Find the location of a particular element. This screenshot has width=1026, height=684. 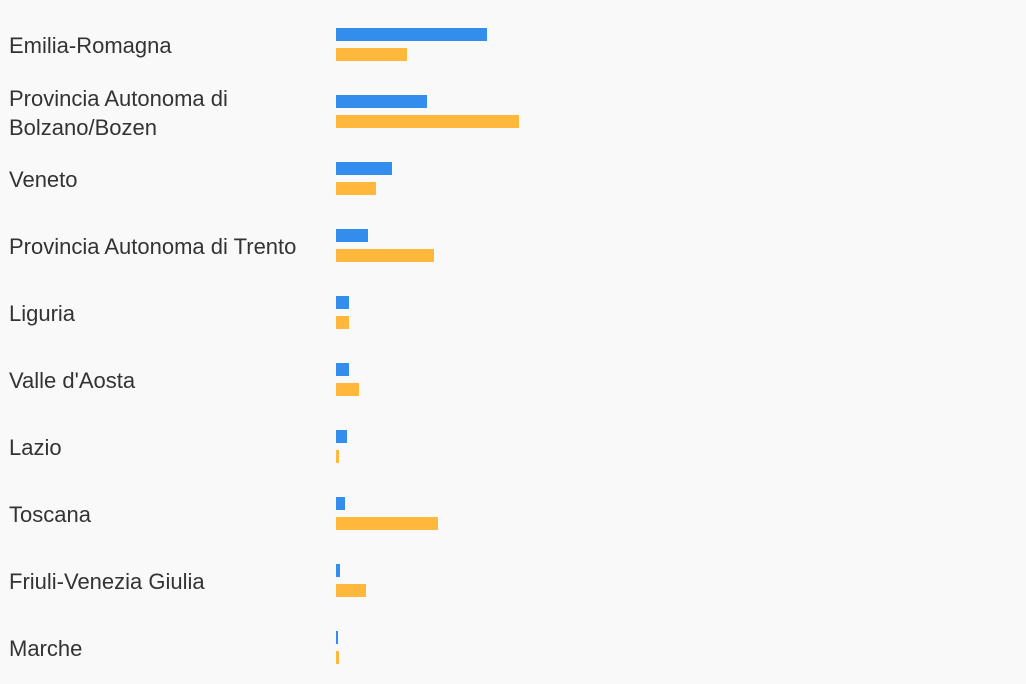

category-label: Lazio is located at coordinates (35, 447).